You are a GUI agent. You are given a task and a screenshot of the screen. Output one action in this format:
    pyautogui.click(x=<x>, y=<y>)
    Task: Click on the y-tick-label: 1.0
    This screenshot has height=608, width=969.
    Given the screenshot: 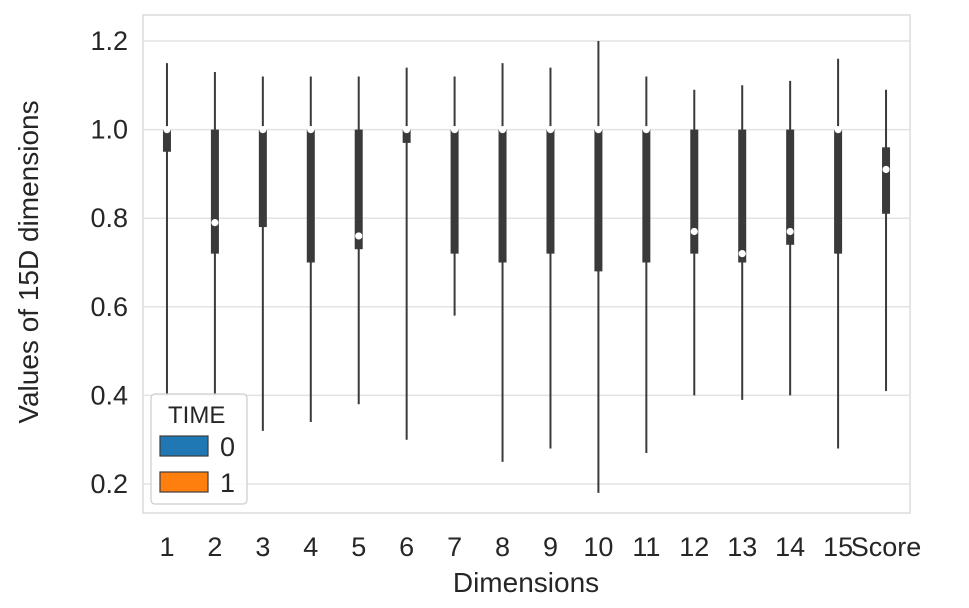 What is the action you would take?
    pyautogui.click(x=109, y=130)
    